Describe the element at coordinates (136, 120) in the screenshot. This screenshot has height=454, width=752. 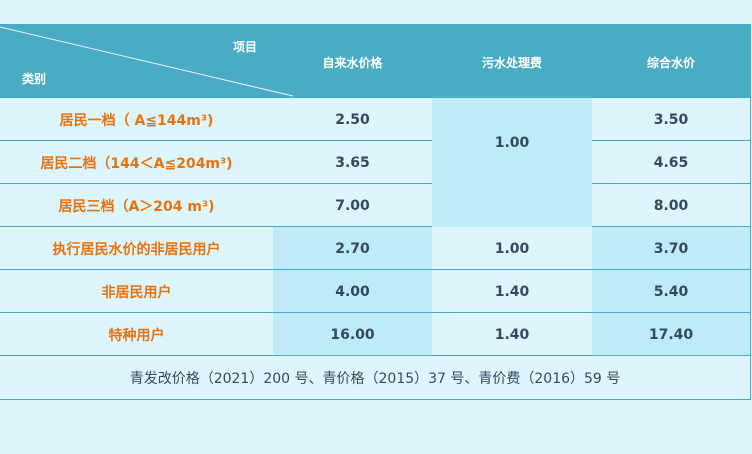
I see `row-category: 居民一档（ A≦144m³)` at that location.